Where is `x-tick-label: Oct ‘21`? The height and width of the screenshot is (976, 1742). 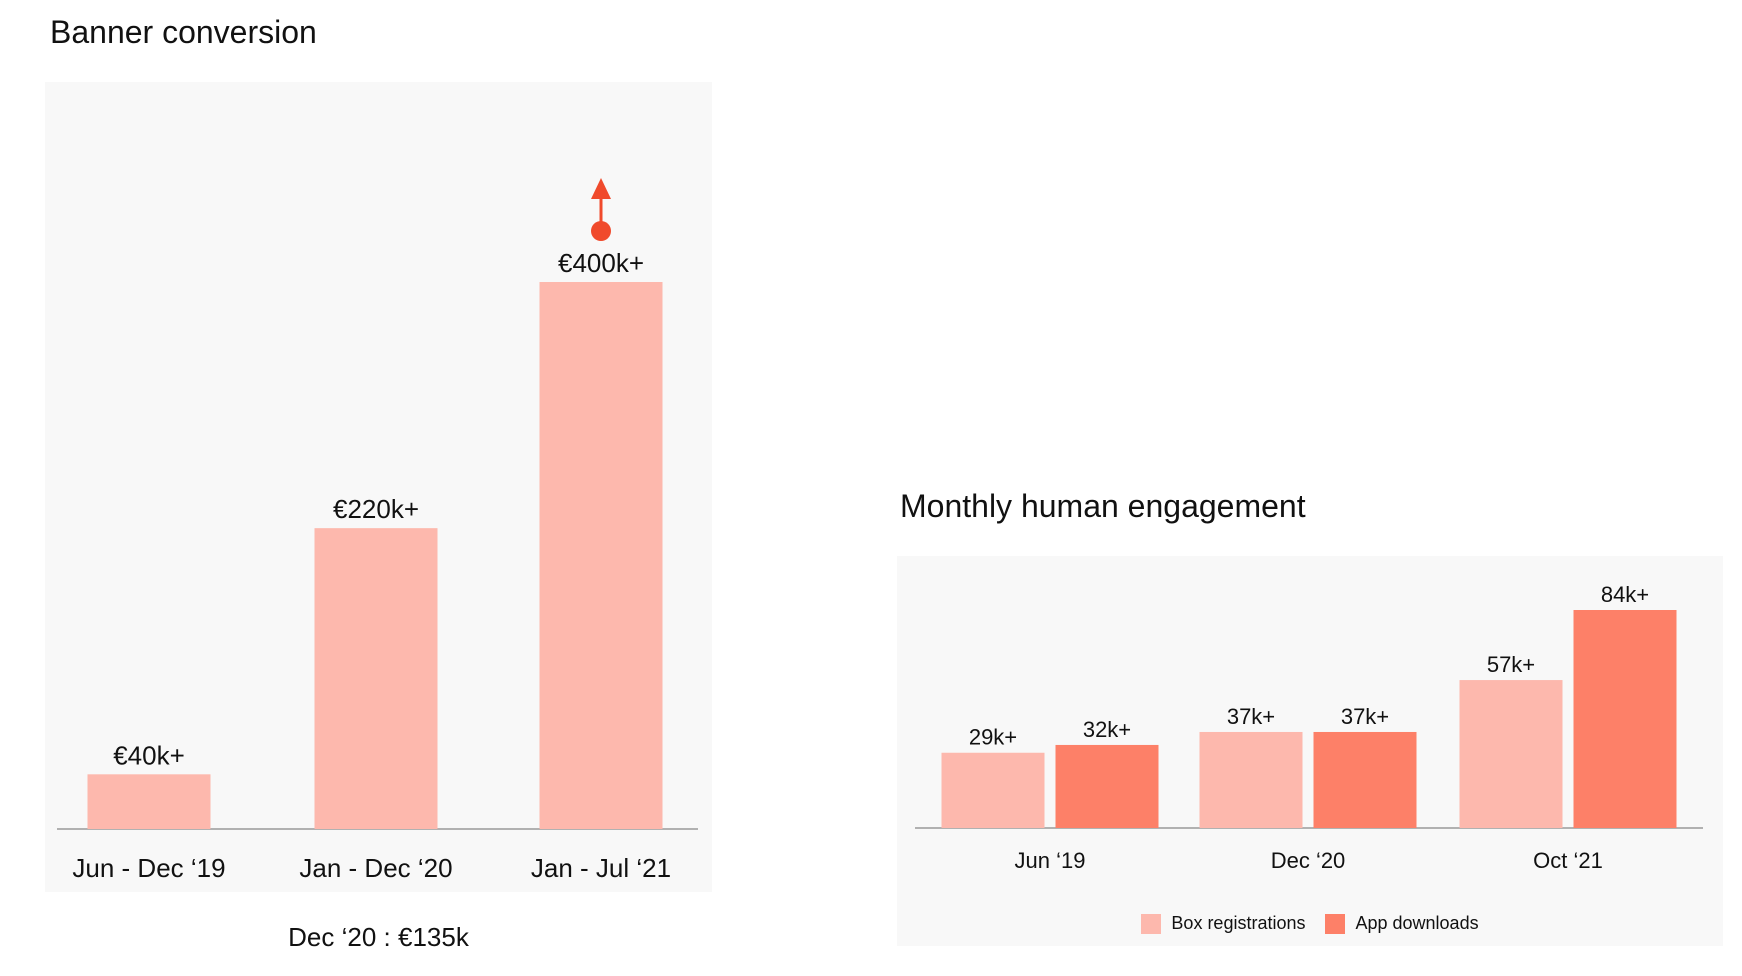 x-tick-label: Oct ‘21 is located at coordinates (1568, 860).